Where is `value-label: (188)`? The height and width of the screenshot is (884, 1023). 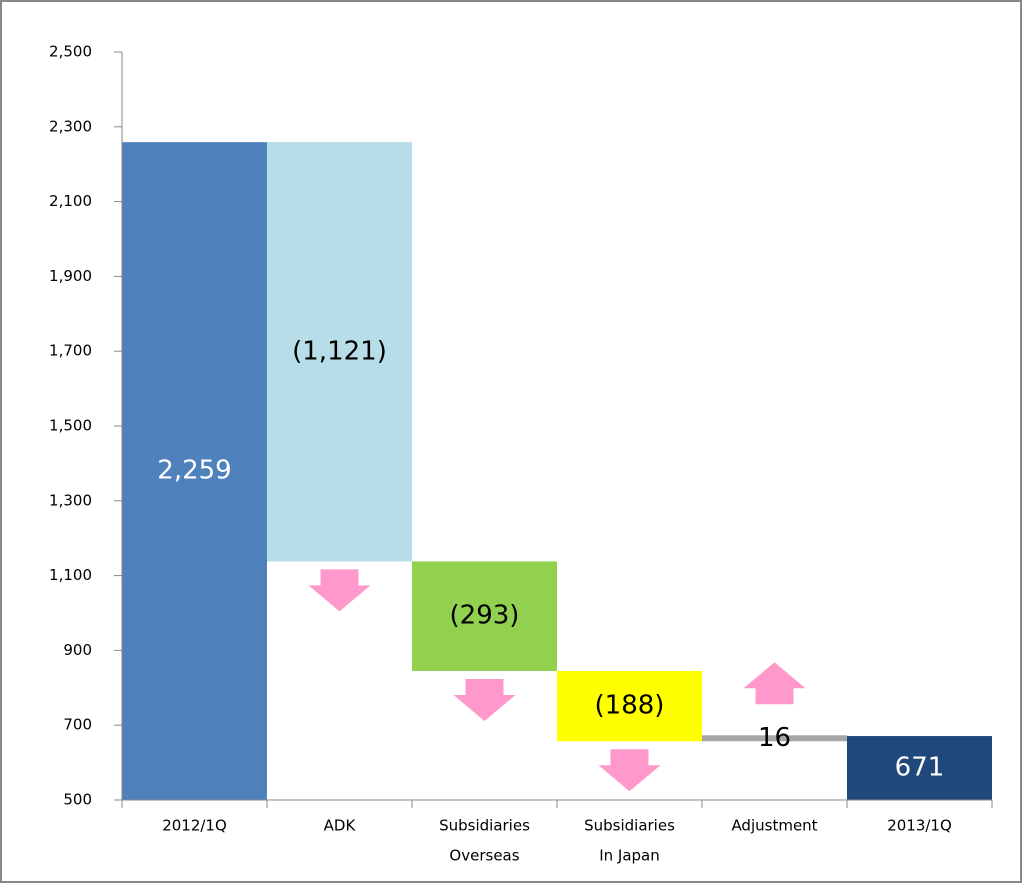
value-label: (188) is located at coordinates (630, 706).